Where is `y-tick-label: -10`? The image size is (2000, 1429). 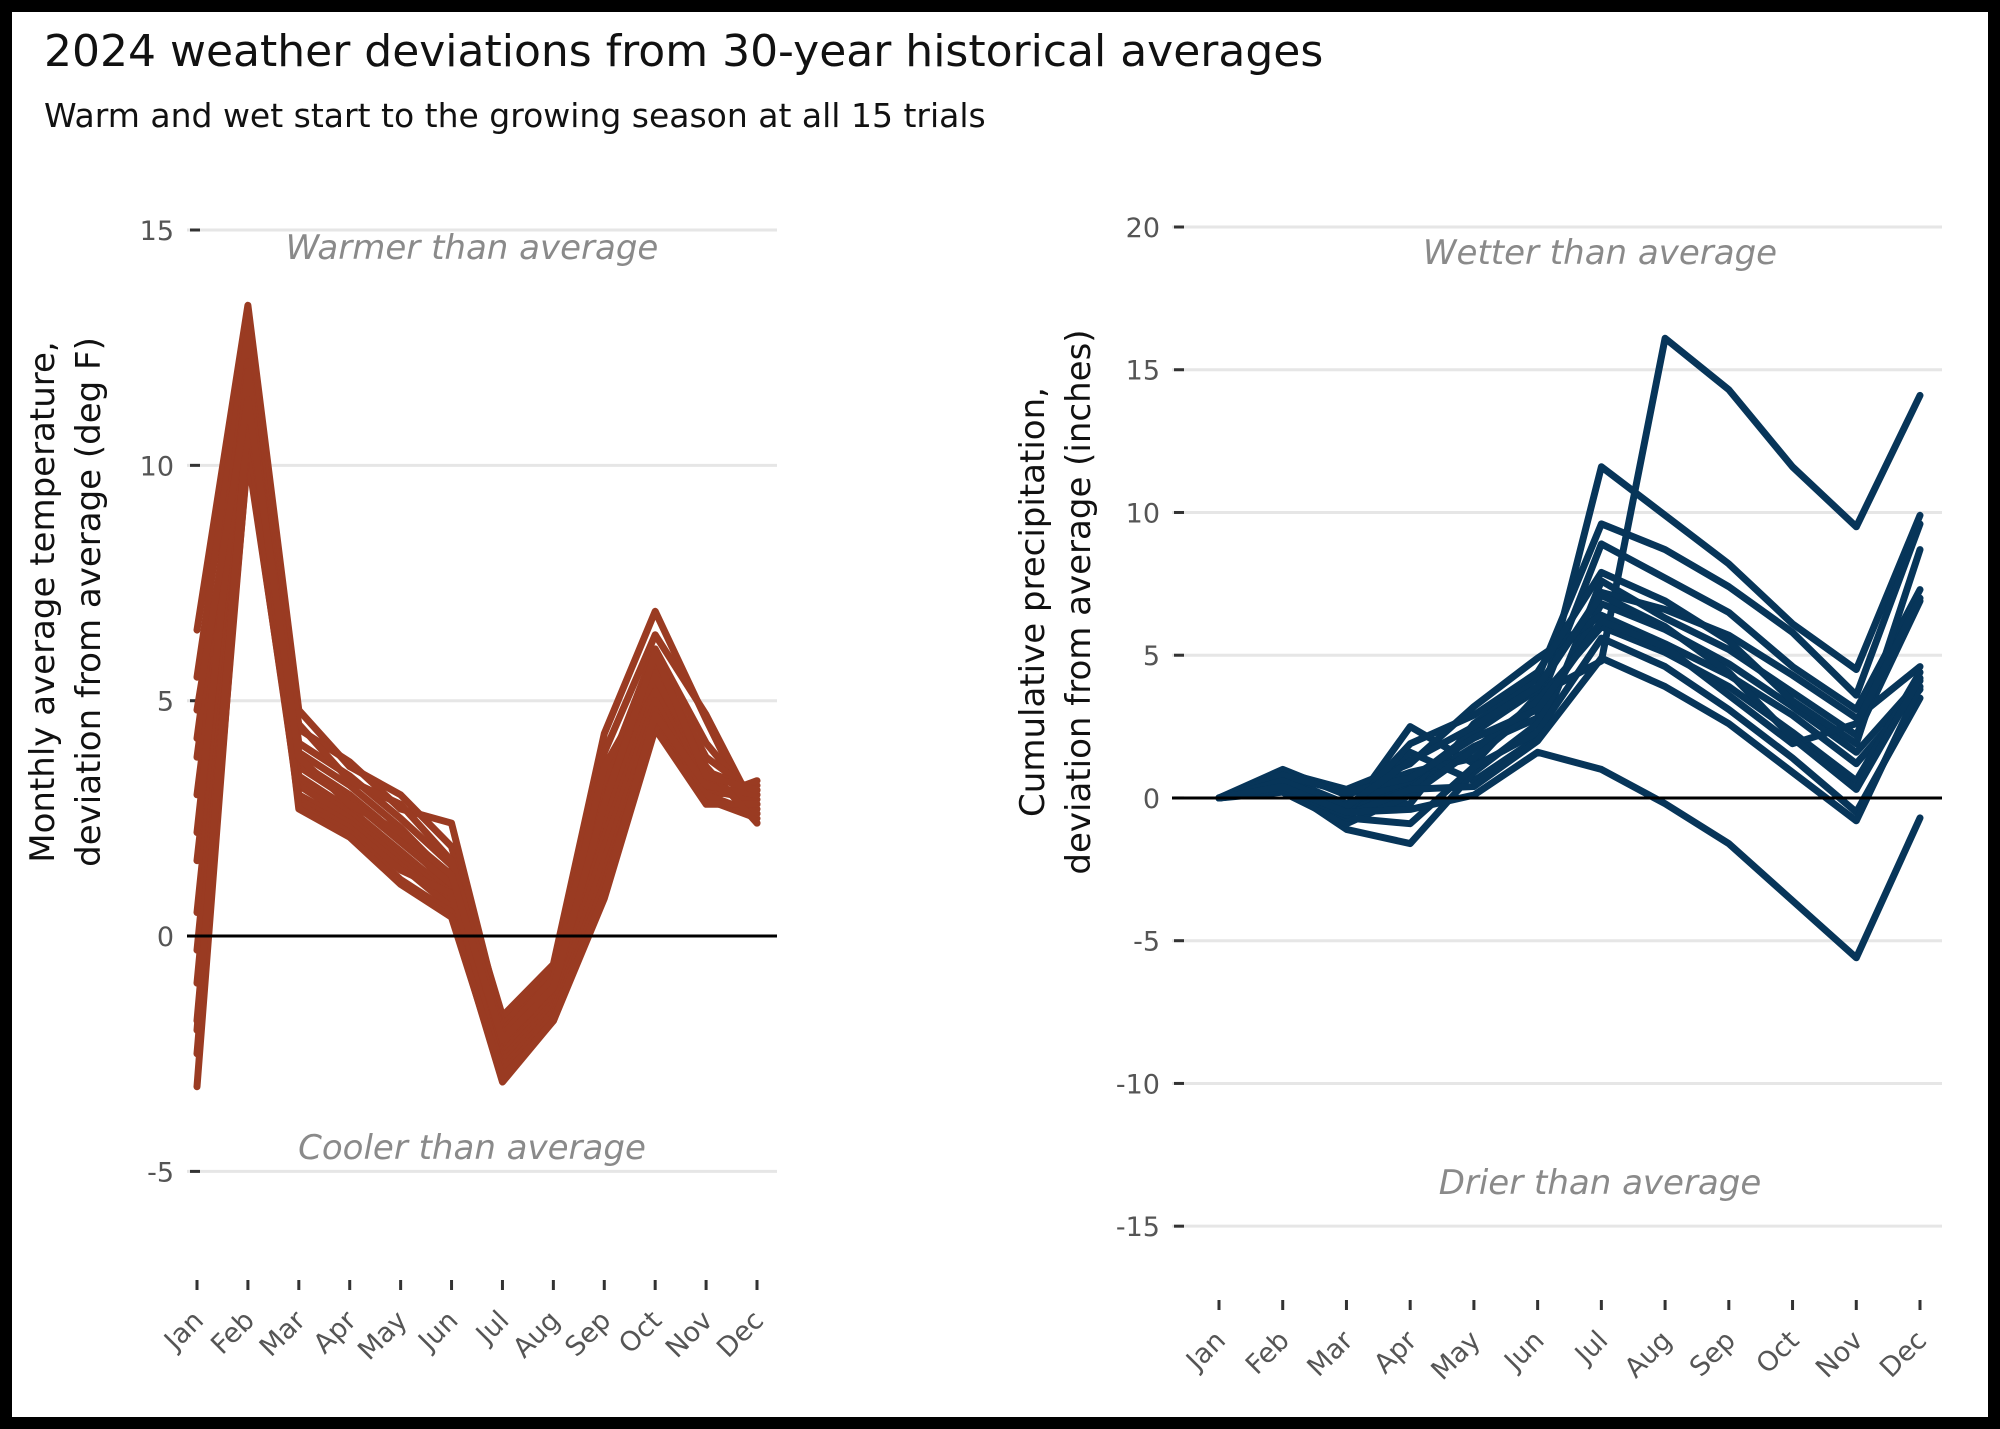 y-tick-label: -10 is located at coordinates (1138, 1084).